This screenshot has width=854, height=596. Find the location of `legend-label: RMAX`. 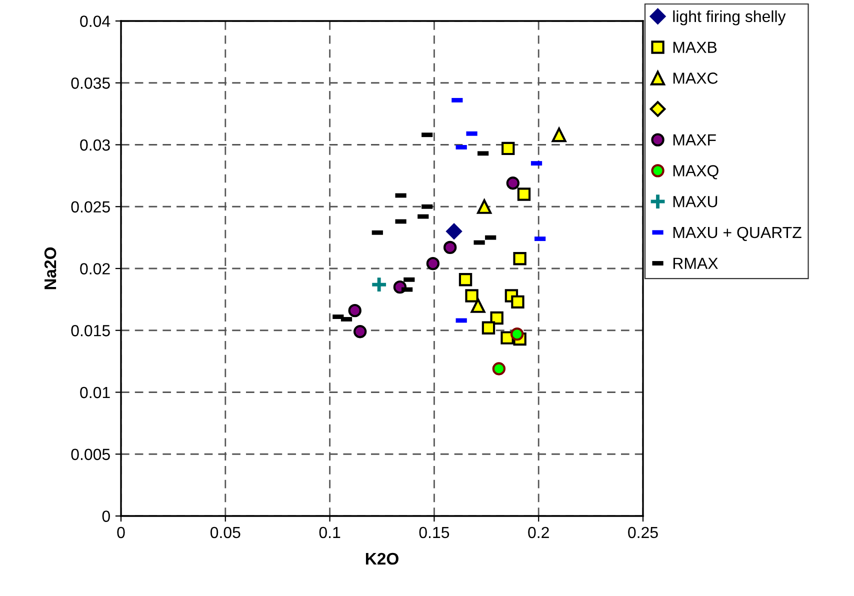

legend-label: RMAX is located at coordinates (695, 263).